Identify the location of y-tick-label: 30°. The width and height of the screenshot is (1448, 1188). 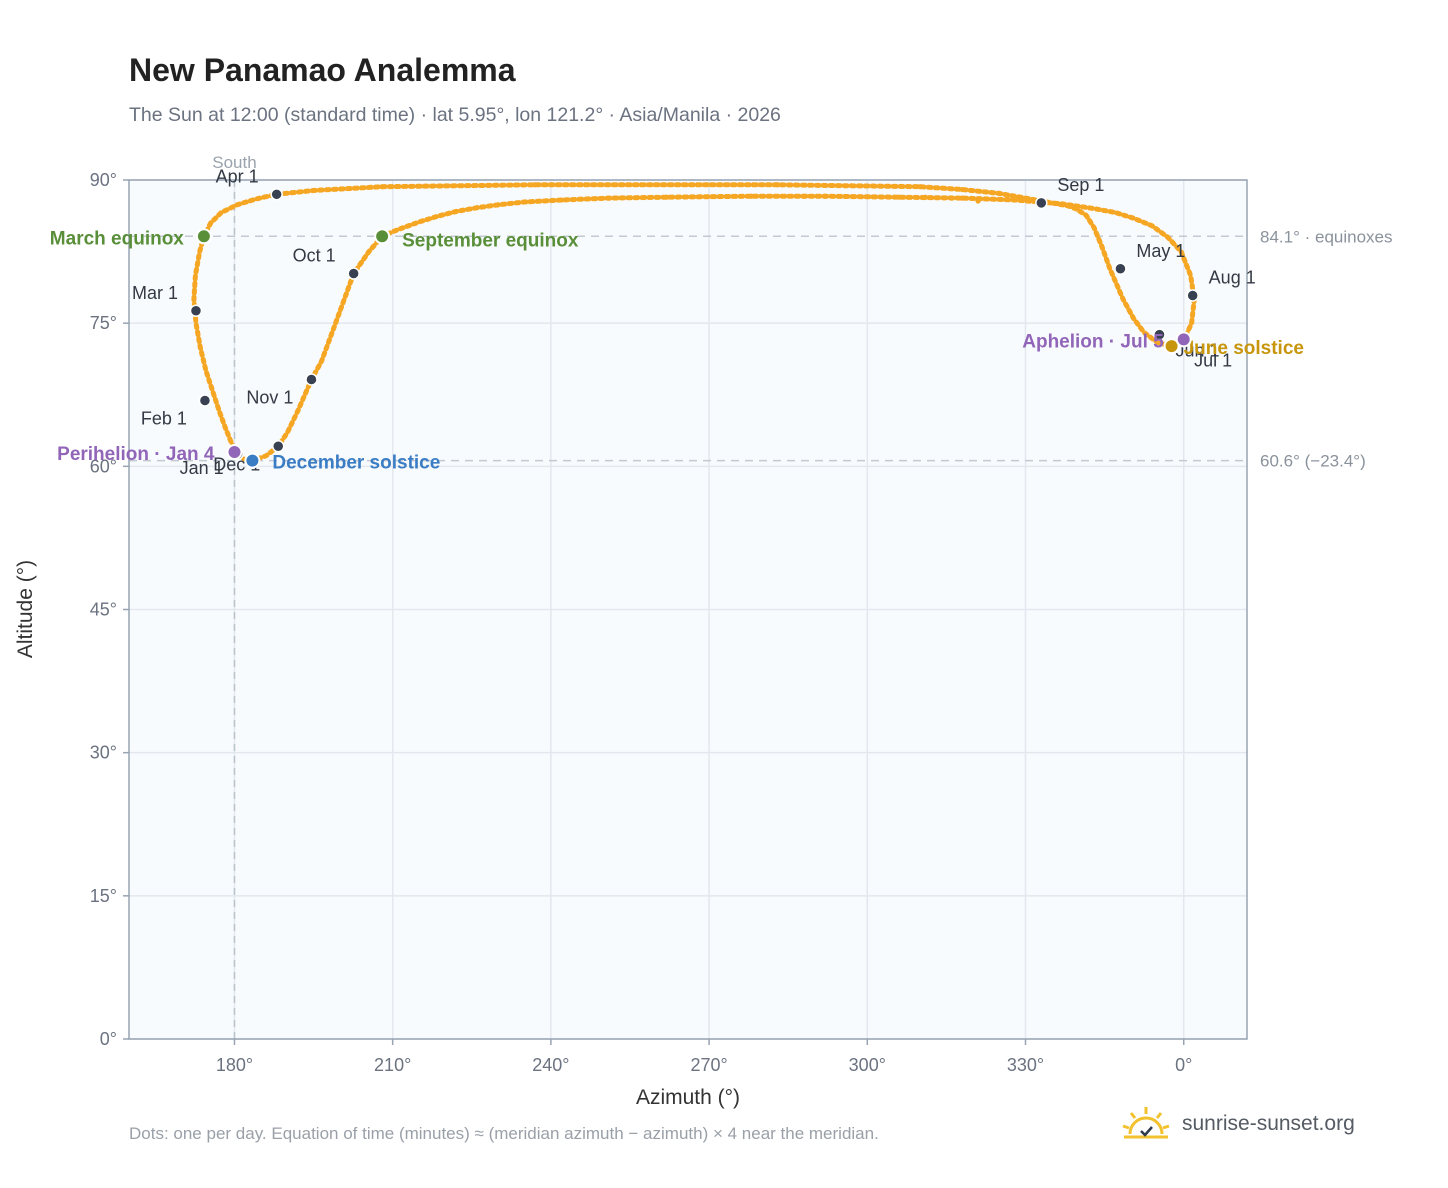
(103, 753).